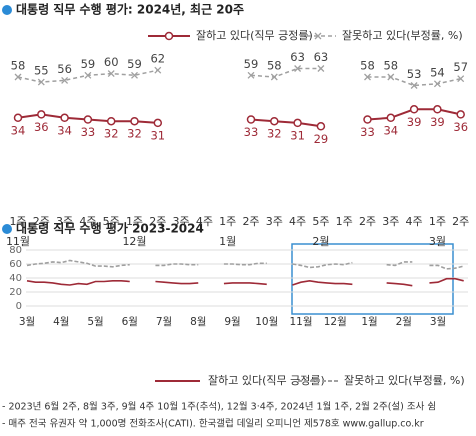 The height and width of the screenshot is (436, 476). Describe the element at coordinates (232, 322) in the screenshot. I see `x-tick-label: 9월` at that location.